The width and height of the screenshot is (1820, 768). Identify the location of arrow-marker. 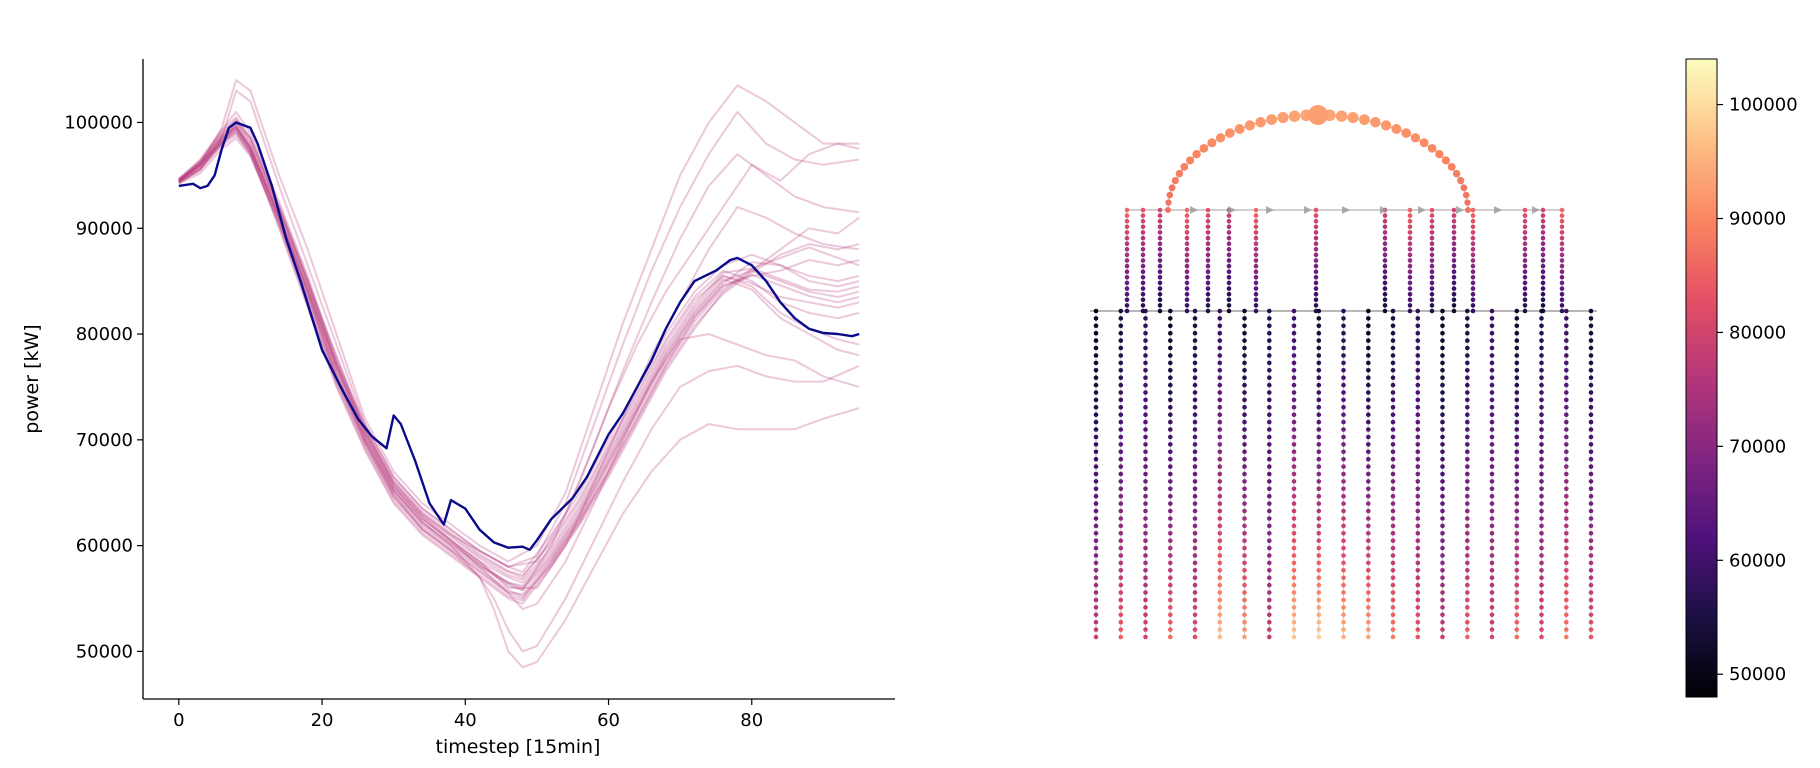
(1346, 210).